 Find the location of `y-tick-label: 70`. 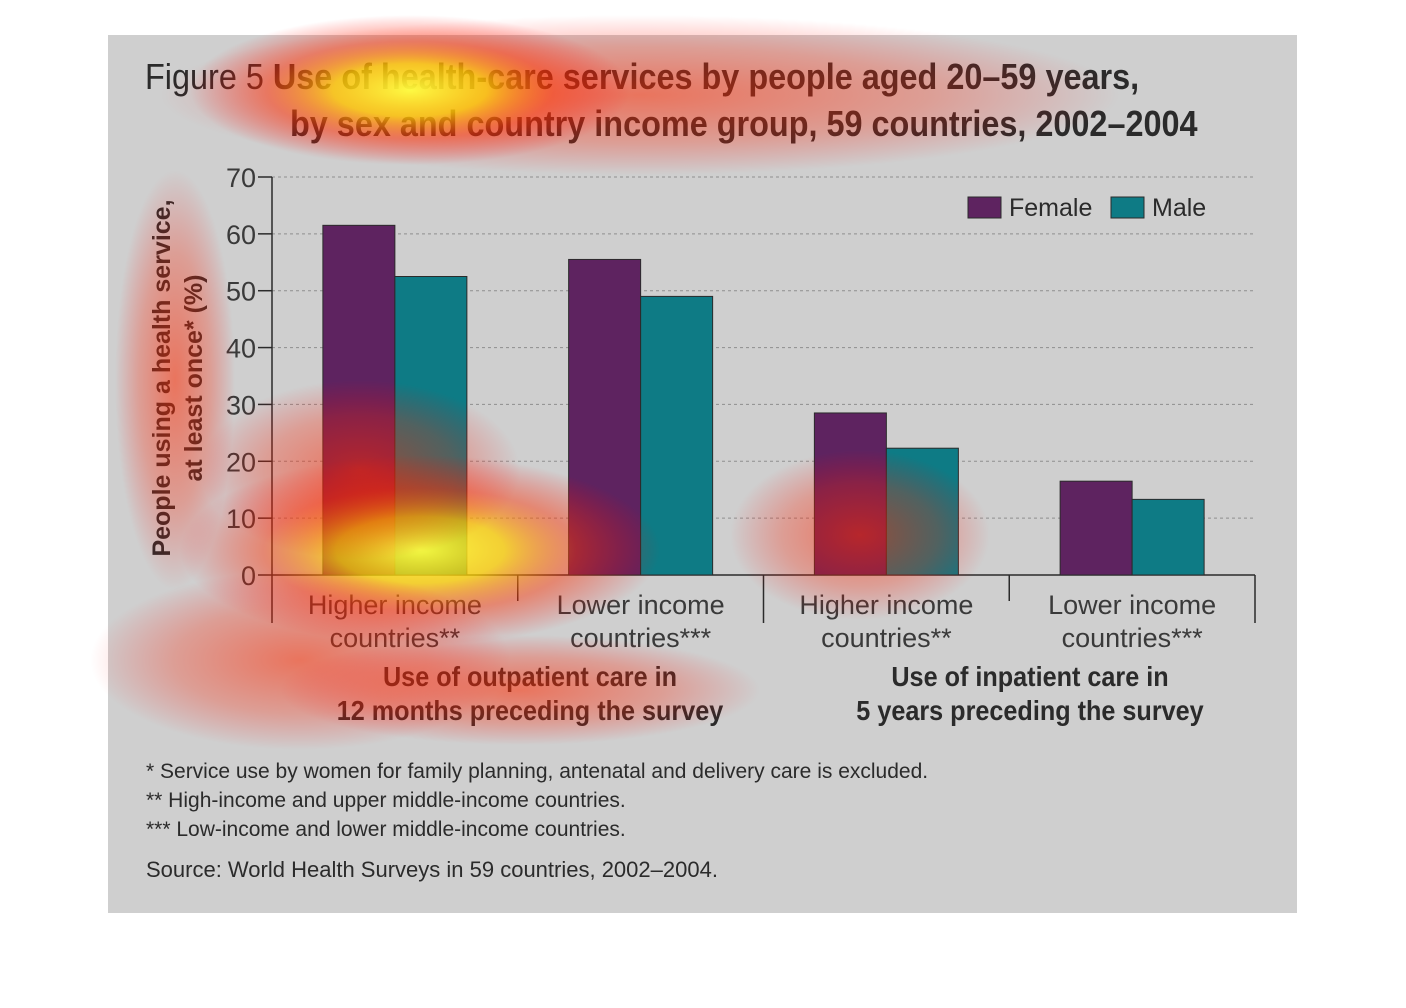

y-tick-label: 70 is located at coordinates (241, 178).